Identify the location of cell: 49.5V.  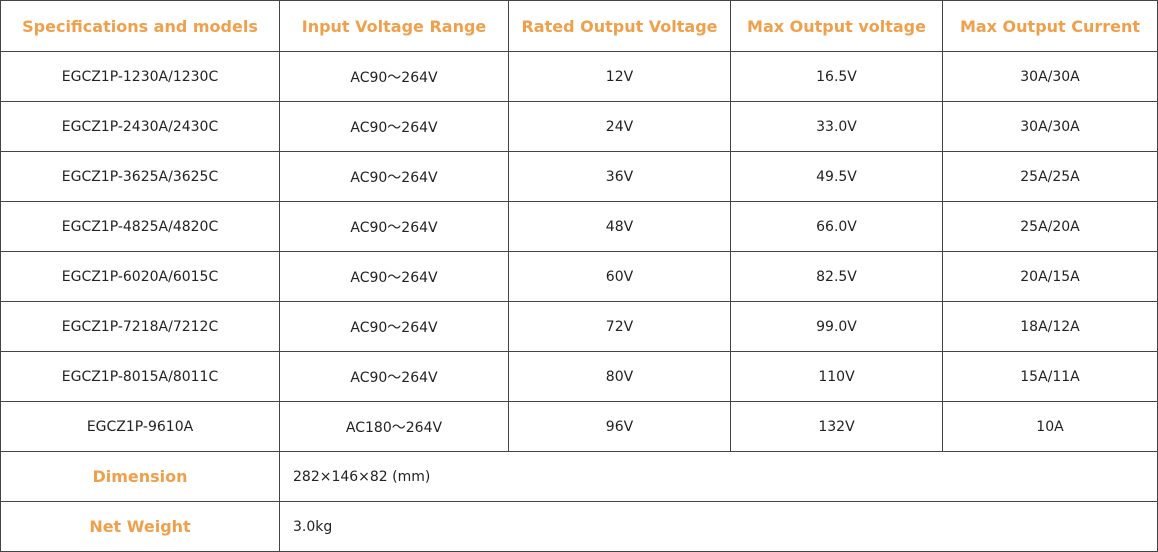
(836, 176).